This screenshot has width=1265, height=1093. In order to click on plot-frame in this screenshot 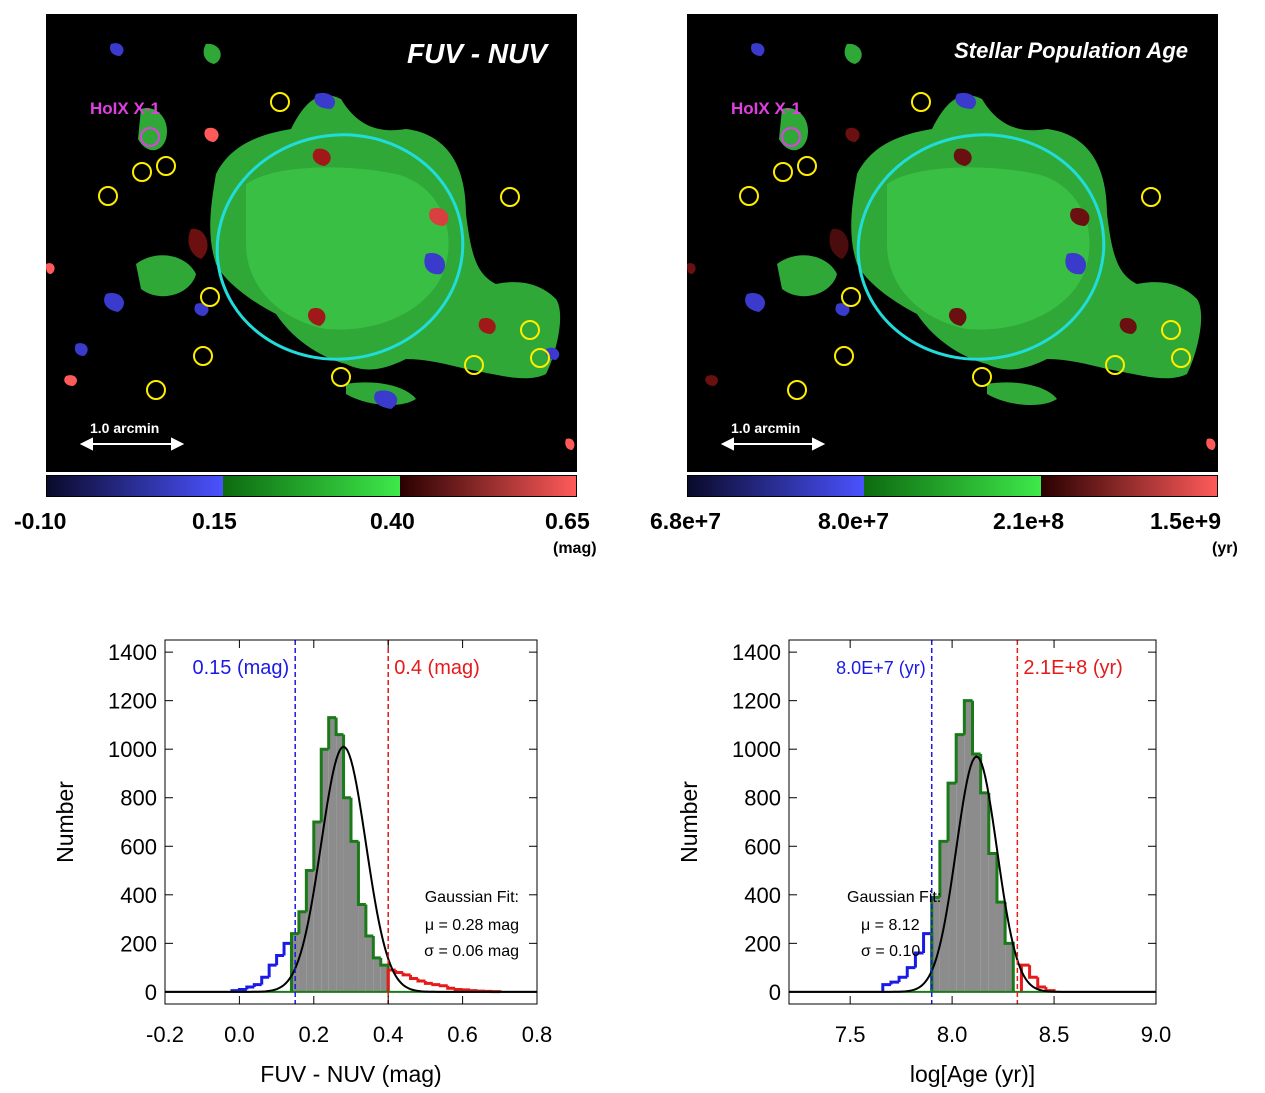, I will do `click(351, 822)`.